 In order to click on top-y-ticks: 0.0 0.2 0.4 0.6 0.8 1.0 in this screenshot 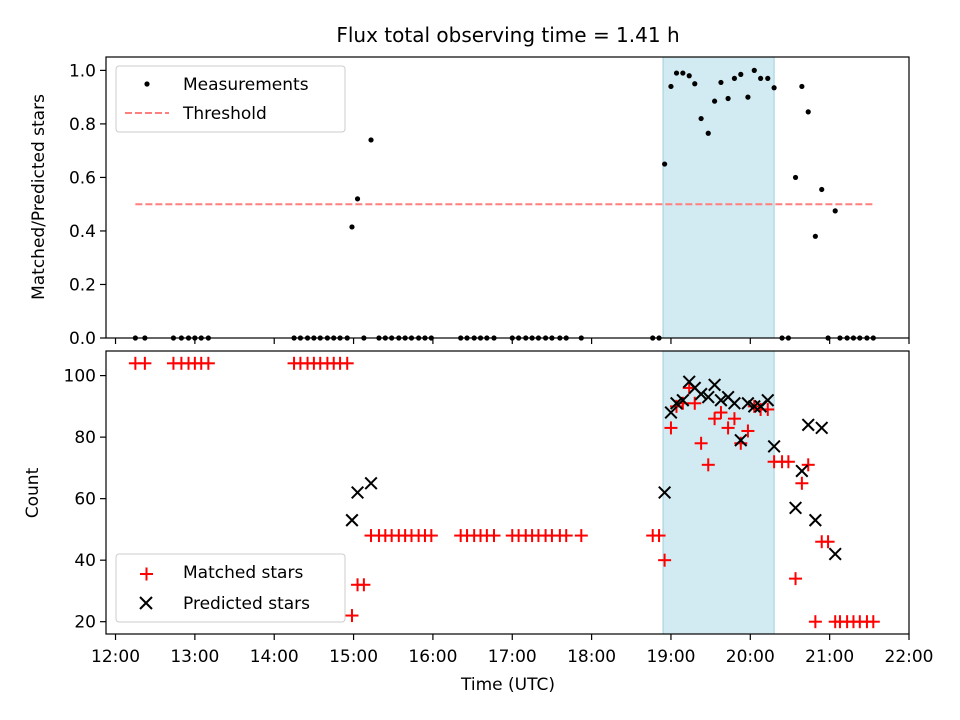, I will do `click(87, 205)`.